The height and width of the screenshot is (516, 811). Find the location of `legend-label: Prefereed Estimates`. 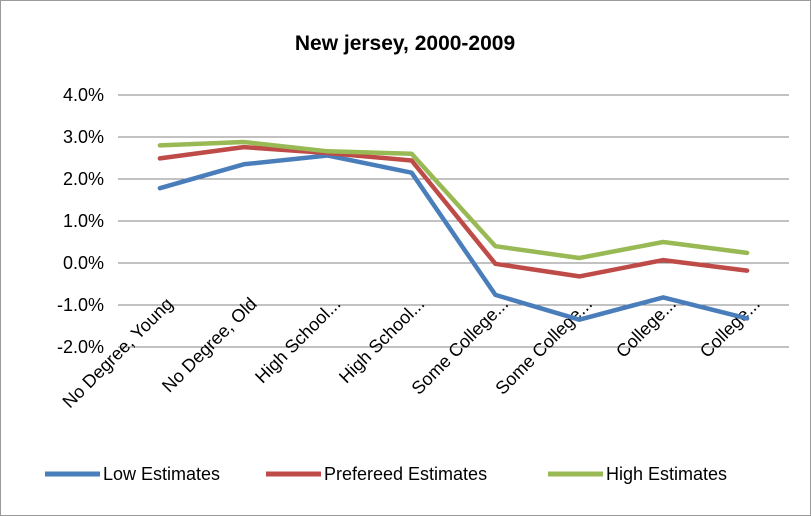

legend-label: Prefereed Estimates is located at coordinates (405, 474).